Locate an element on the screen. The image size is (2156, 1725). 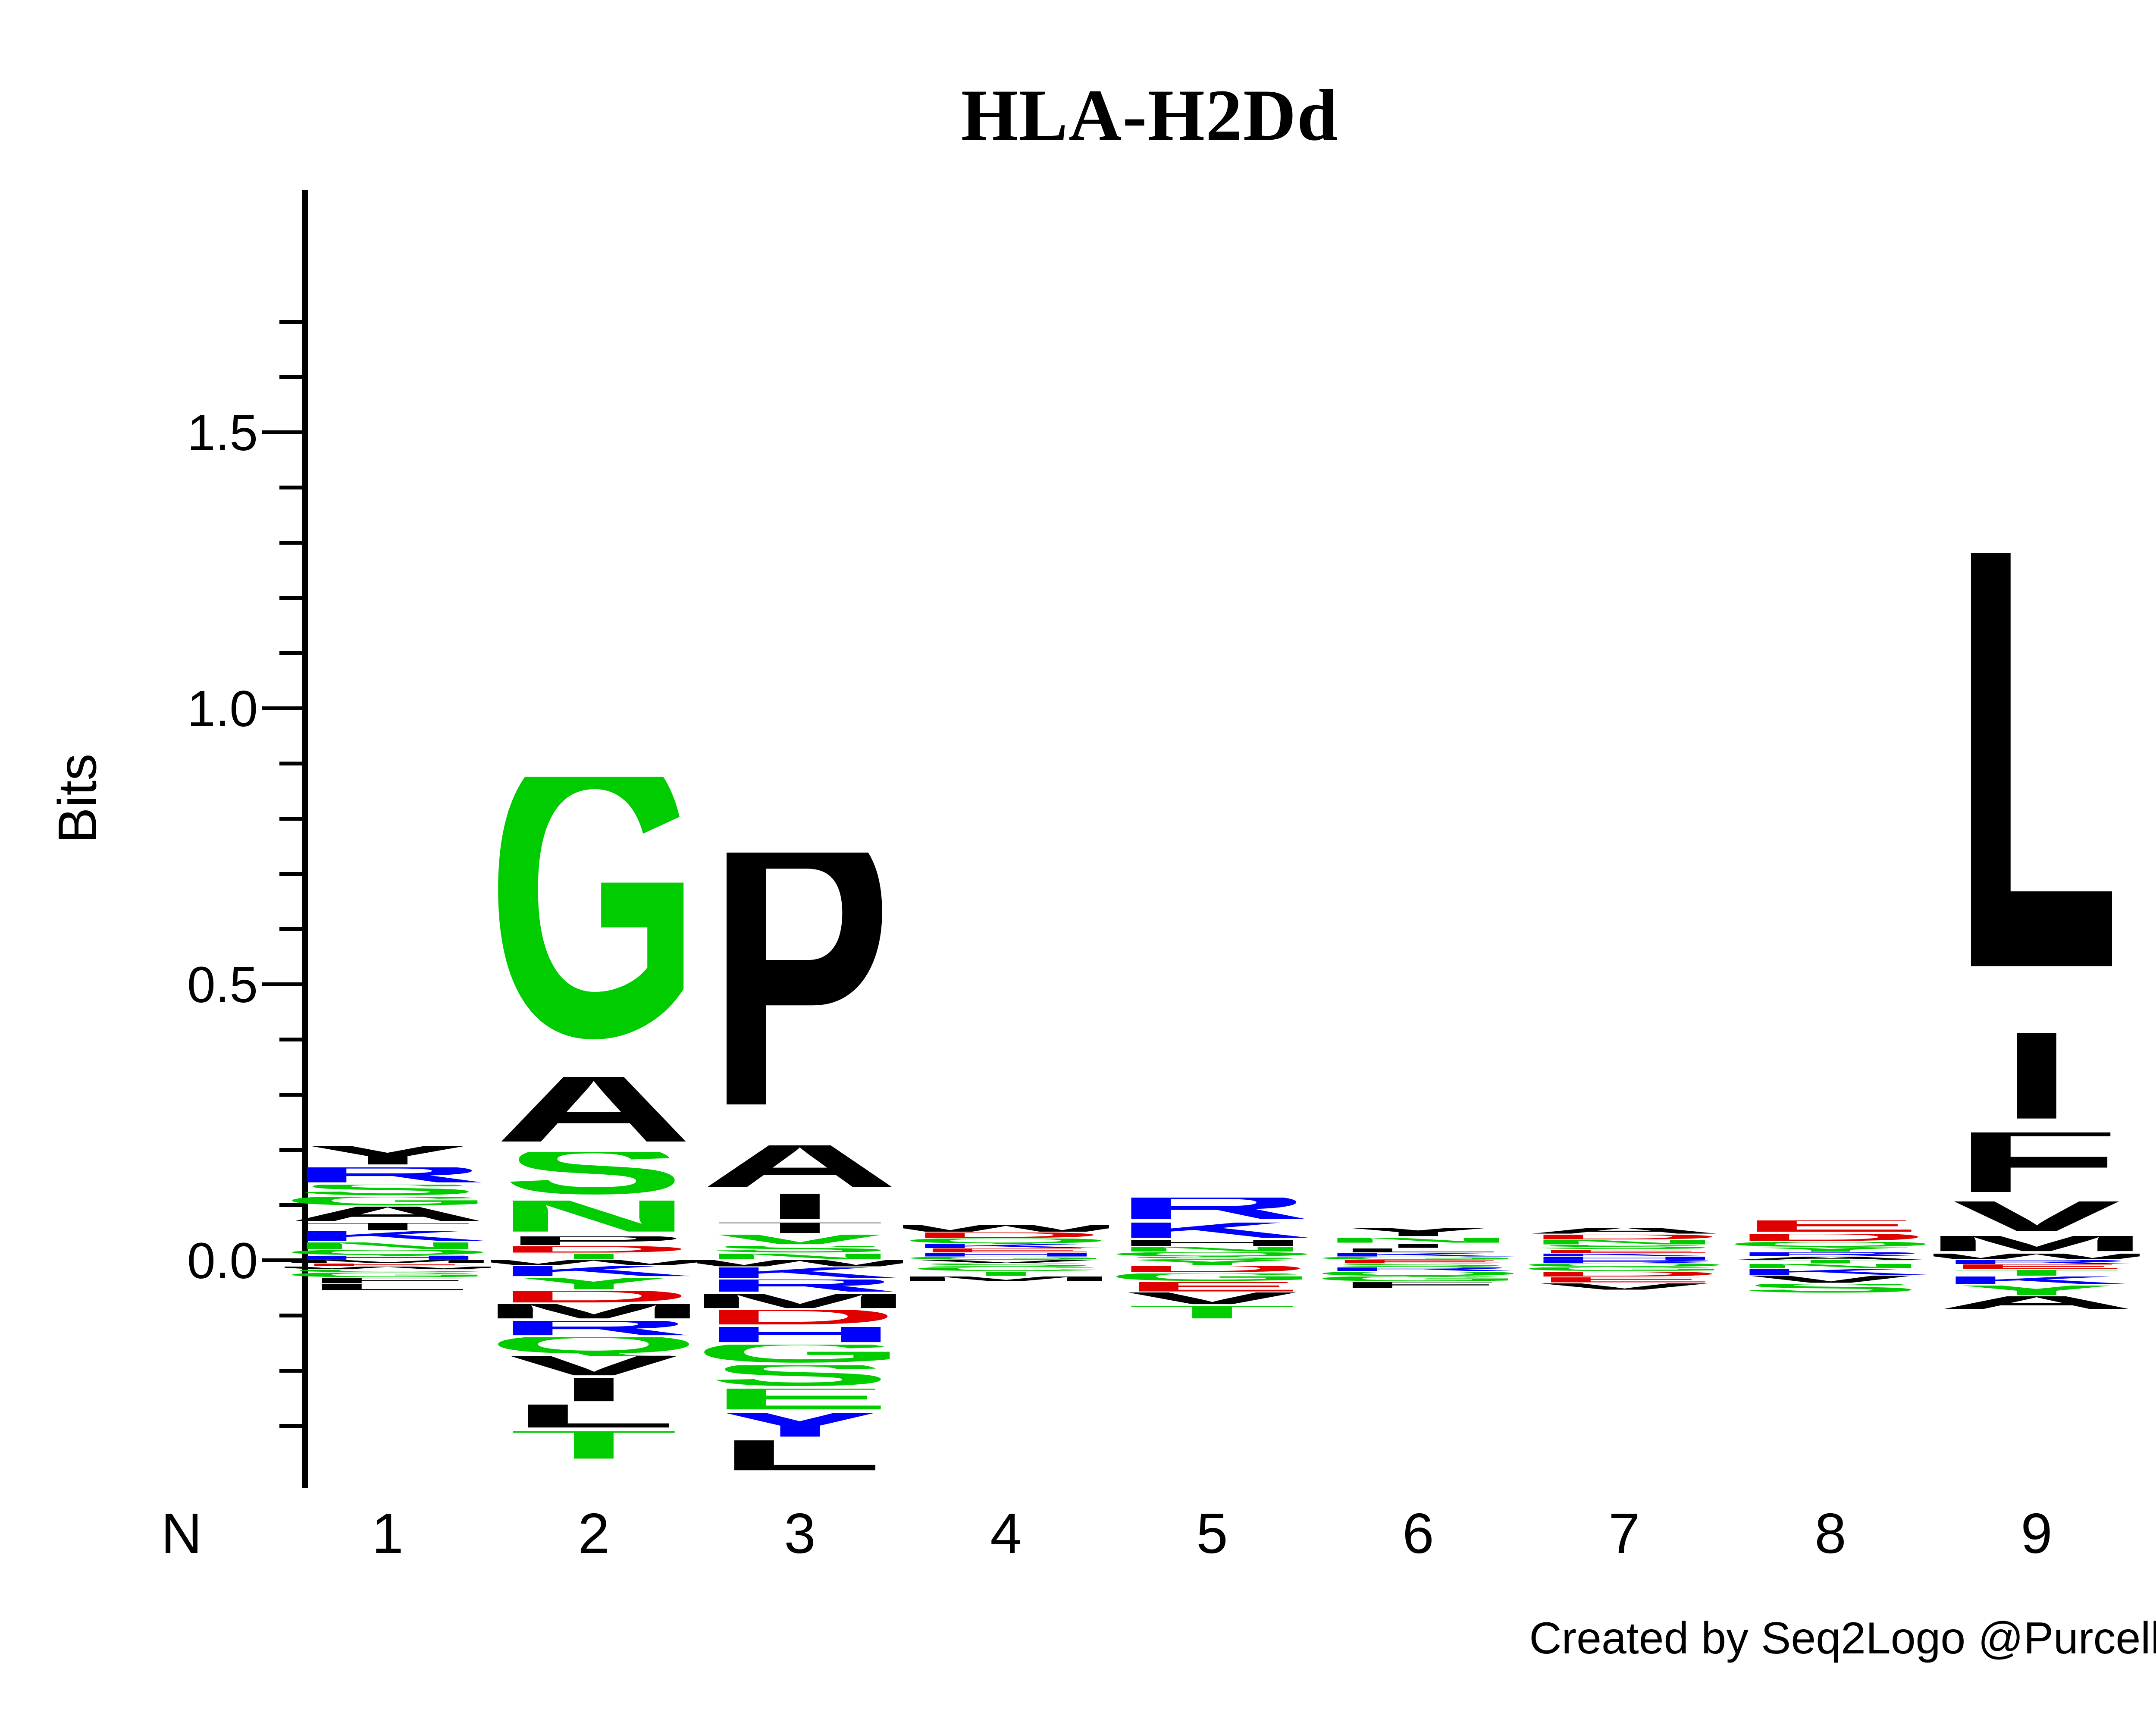
logo-letter: C is located at coordinates (387, 1271).